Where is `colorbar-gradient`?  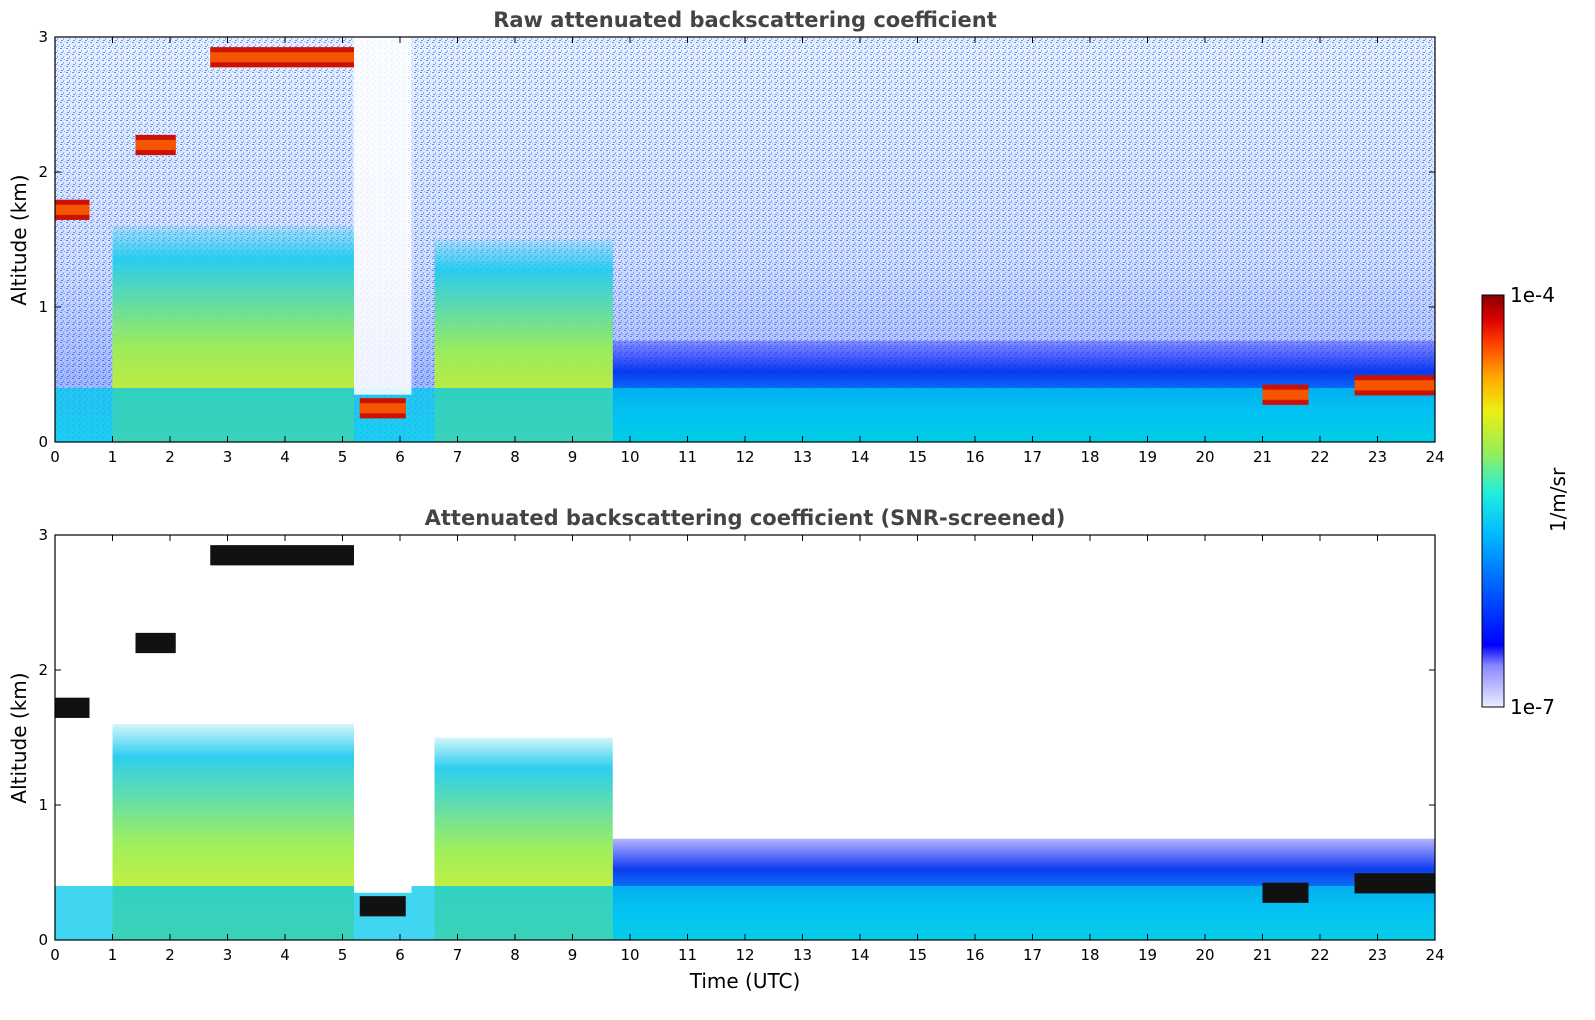 colorbar-gradient is located at coordinates (1493, 501).